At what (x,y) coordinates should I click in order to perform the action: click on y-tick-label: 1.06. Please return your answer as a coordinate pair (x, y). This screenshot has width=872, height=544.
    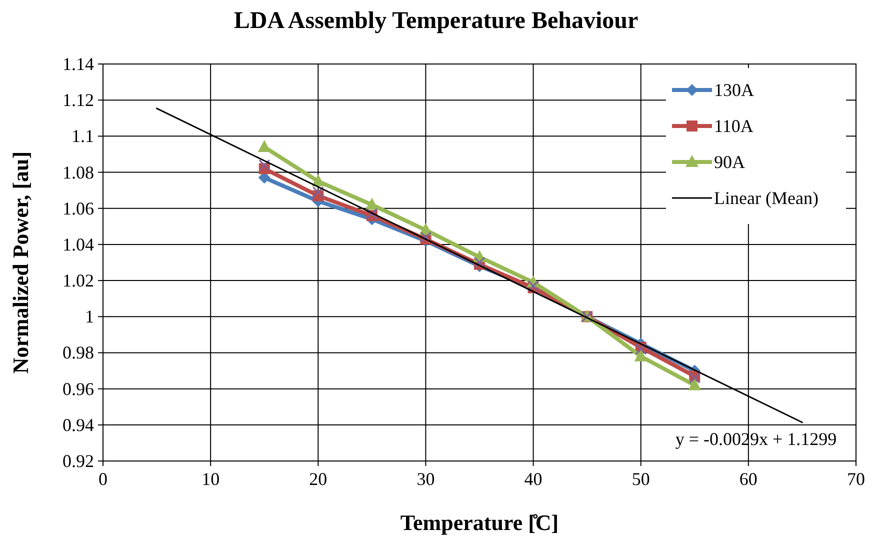
    Looking at the image, I should click on (78, 208).